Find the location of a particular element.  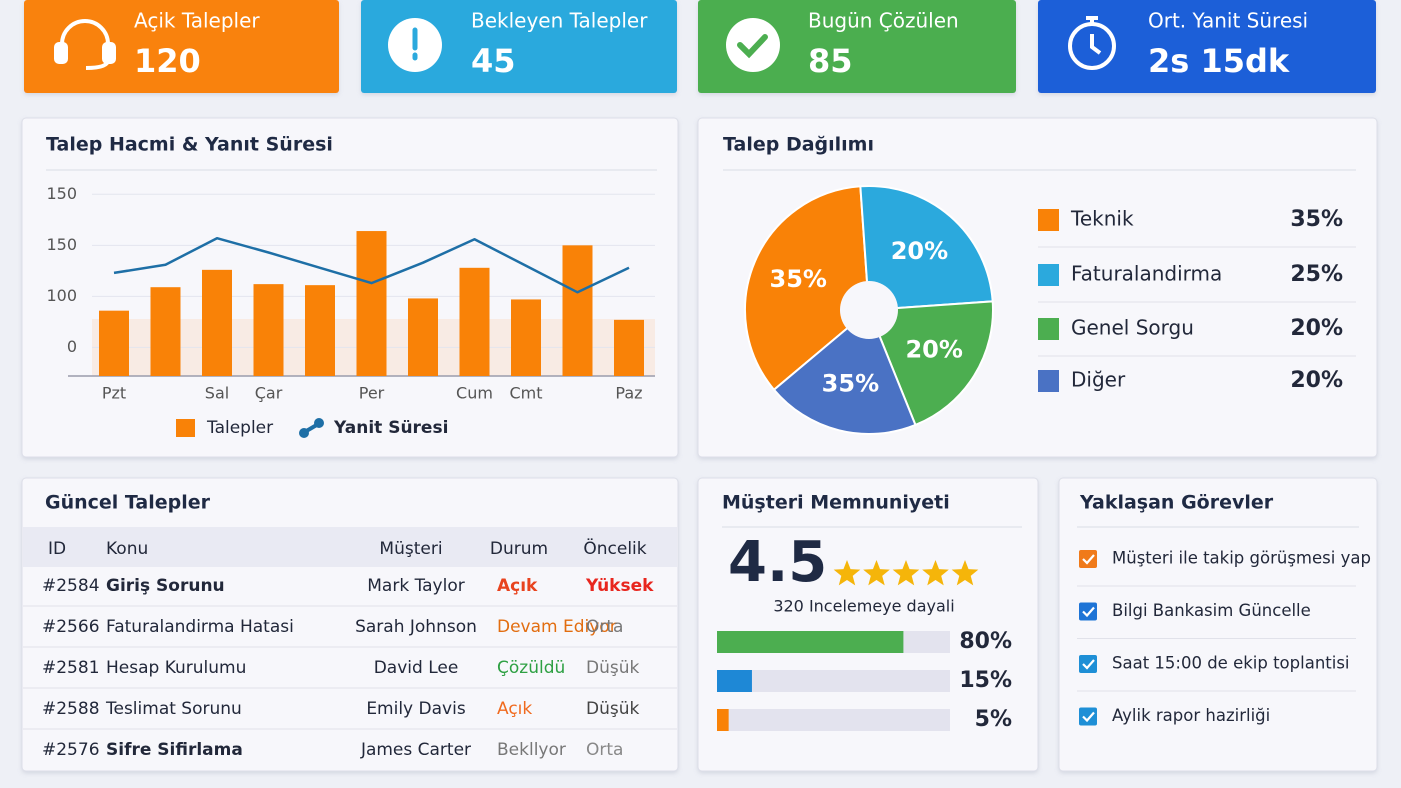

tasks-panel is located at coordinates (1218, 624).